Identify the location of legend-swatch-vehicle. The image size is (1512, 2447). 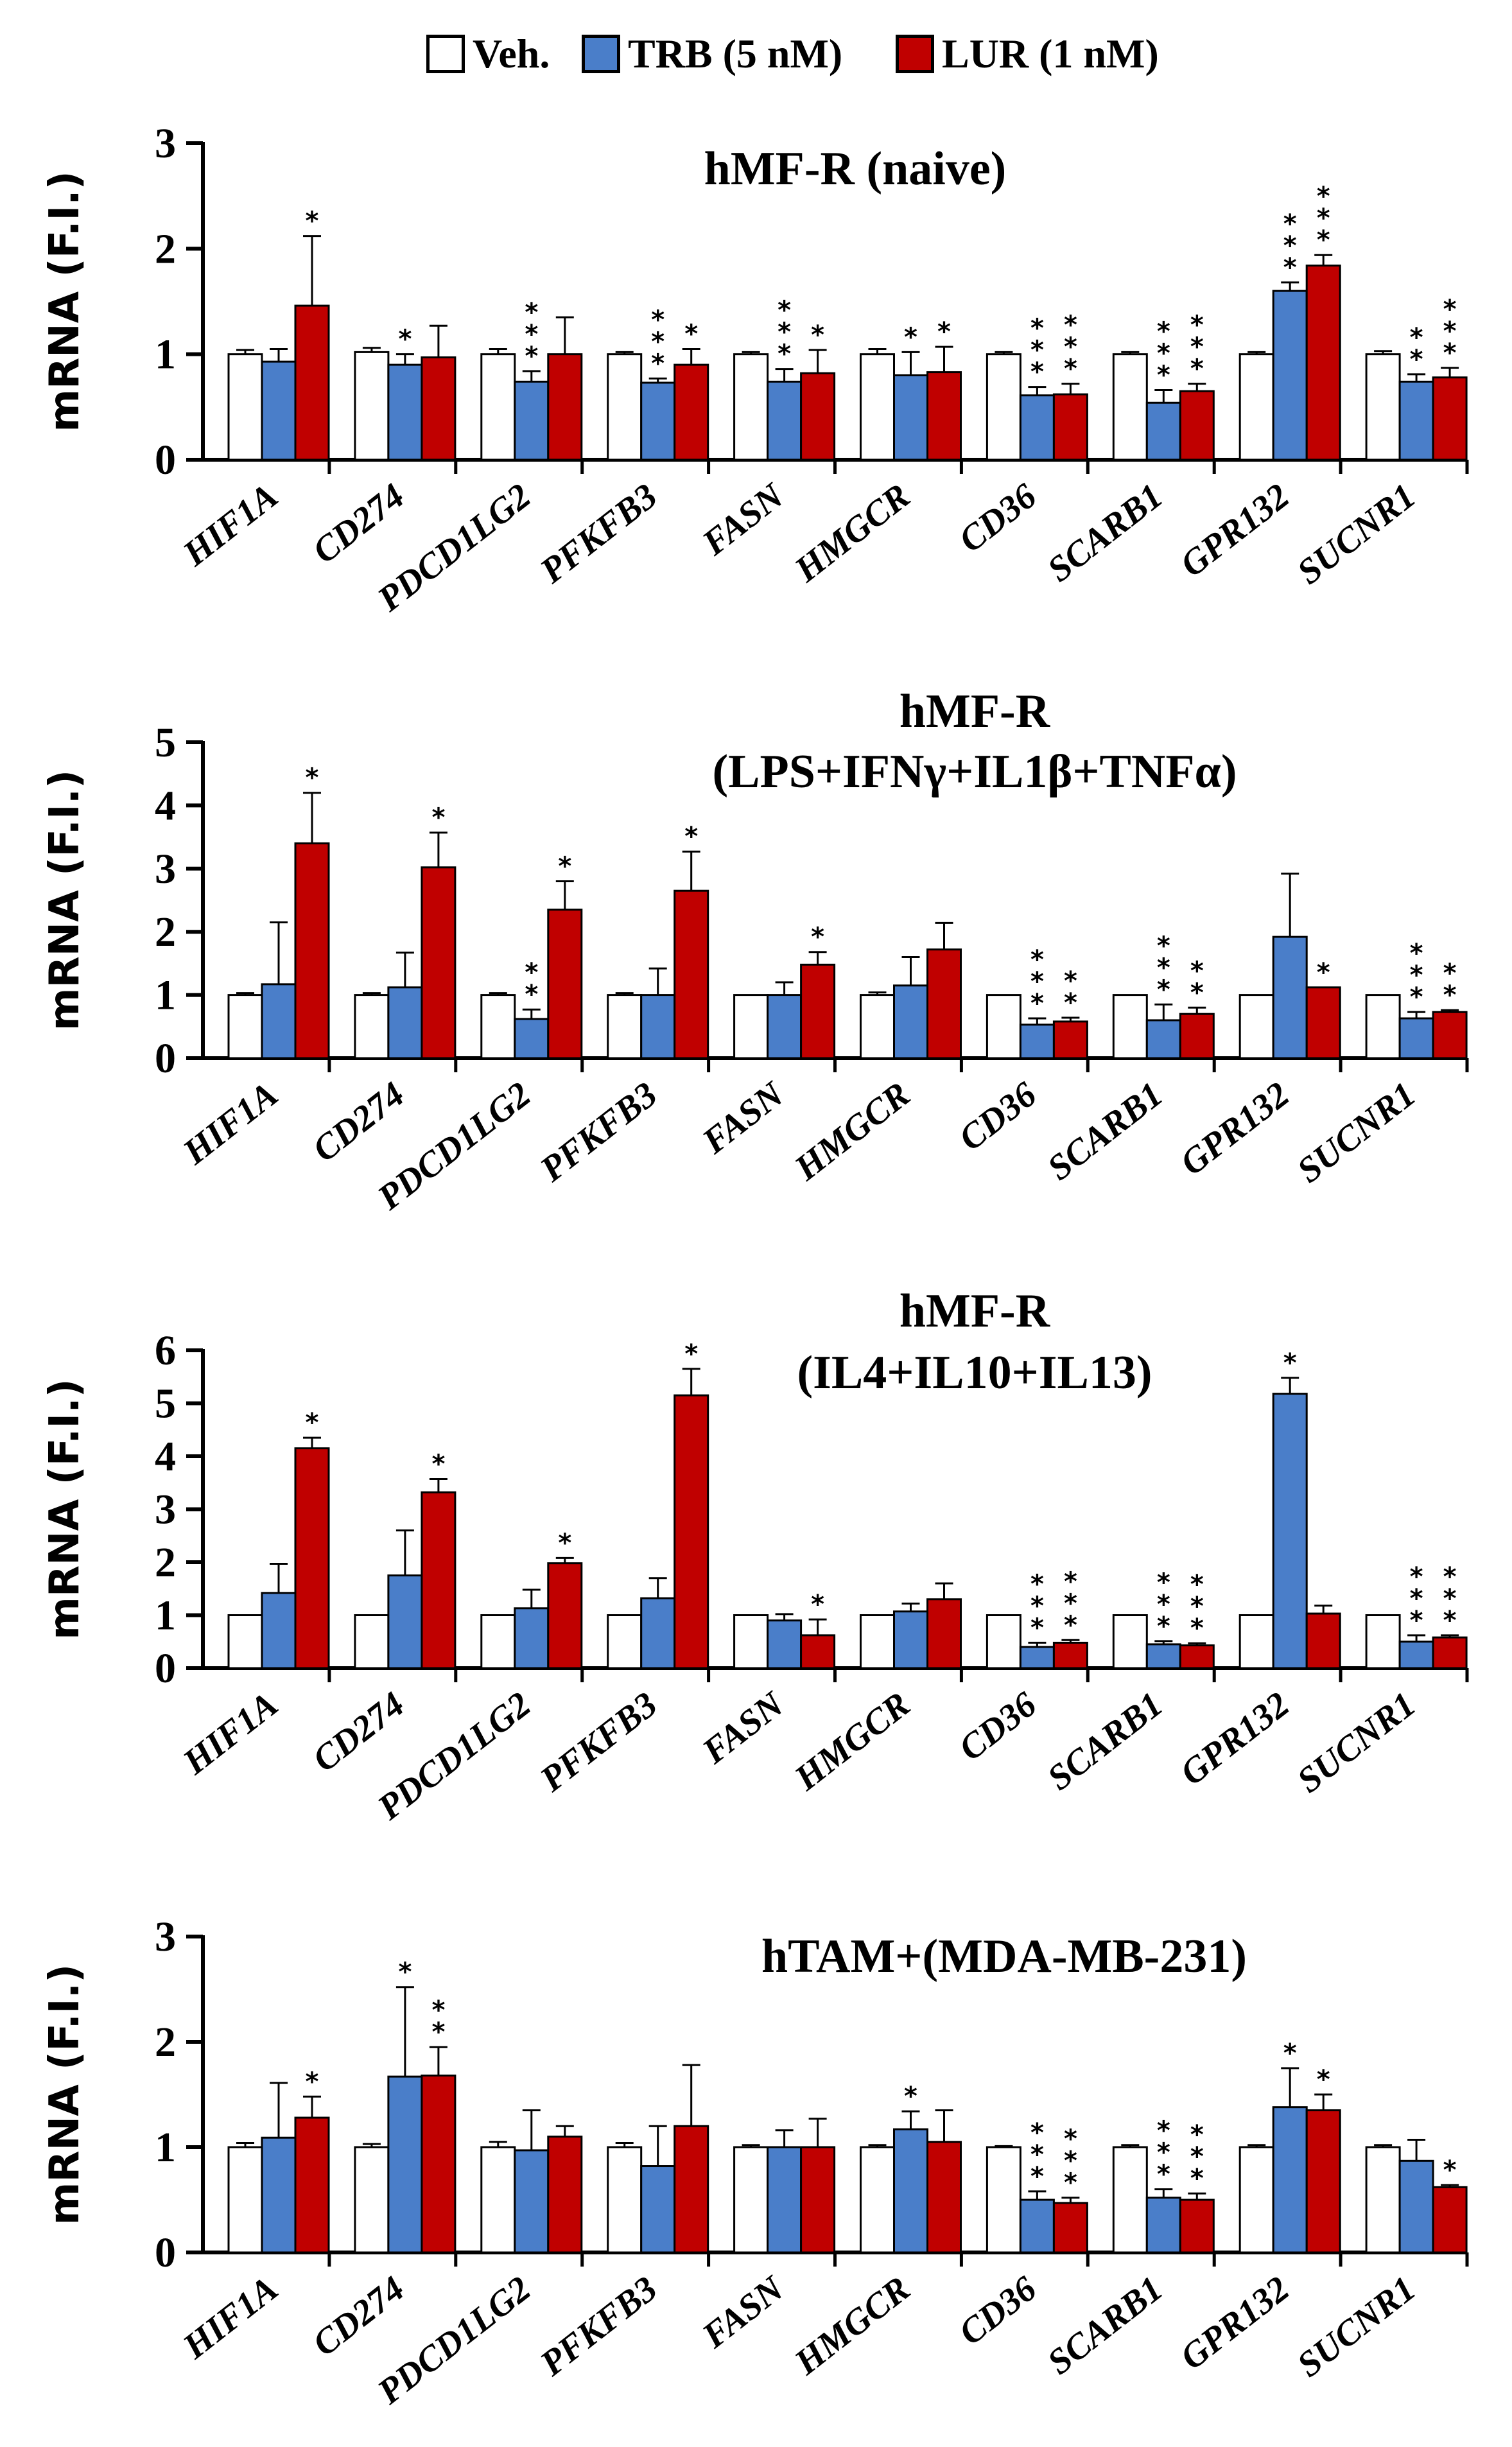
(445, 54).